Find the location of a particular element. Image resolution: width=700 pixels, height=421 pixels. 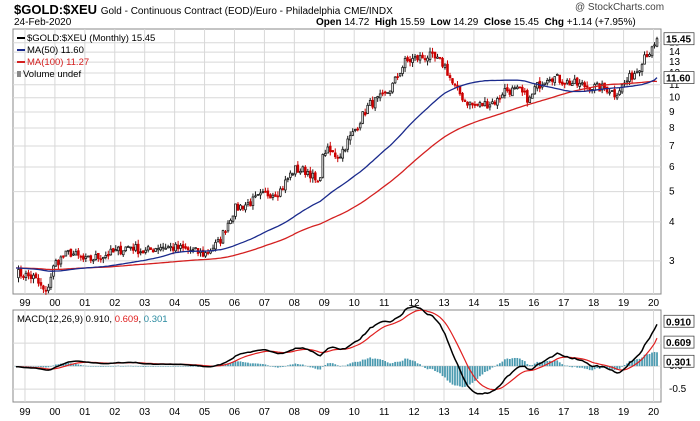

price-y-tick-label: 4 is located at coordinates (672, 222).